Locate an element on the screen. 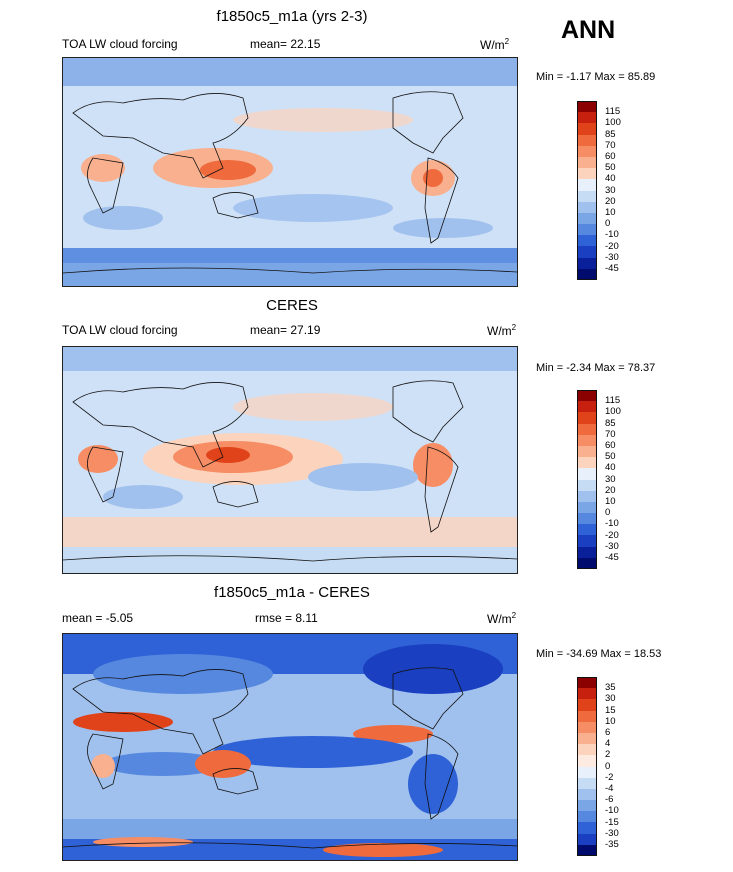 This screenshot has height=872, width=733. panel-1-stat: mean= 22.15 is located at coordinates (285, 44).